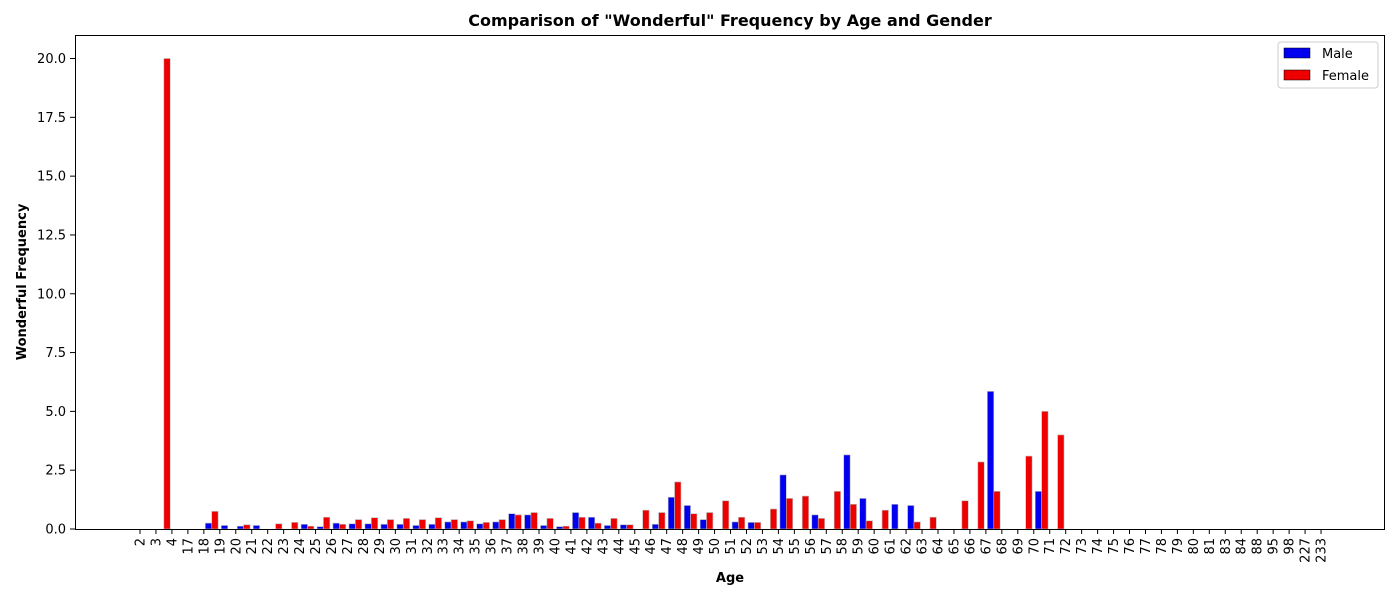 Image resolution: width=1400 pixels, height=600 pixels. What do you see at coordinates (795, 546) in the screenshot?
I see `x-tick-label: 55` at bounding box center [795, 546].